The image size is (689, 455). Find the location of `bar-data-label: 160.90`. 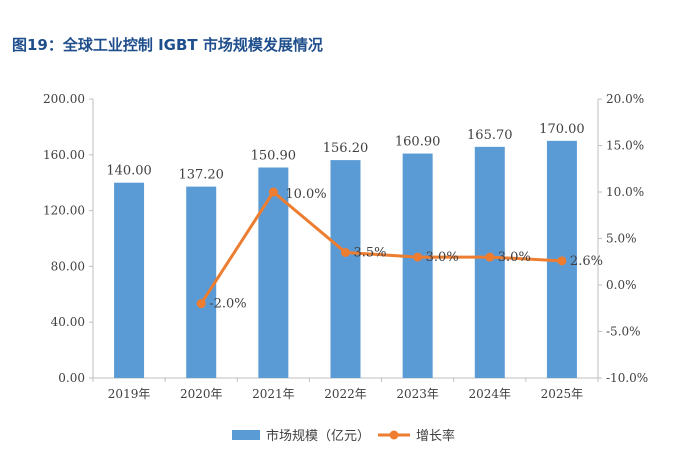

bar-data-label: 160.90 is located at coordinates (418, 142).